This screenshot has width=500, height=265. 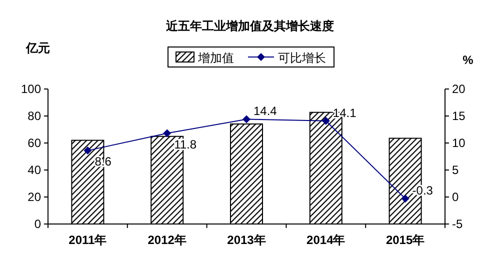 I want to click on x-tick-label: 2011年, so click(x=87, y=240).